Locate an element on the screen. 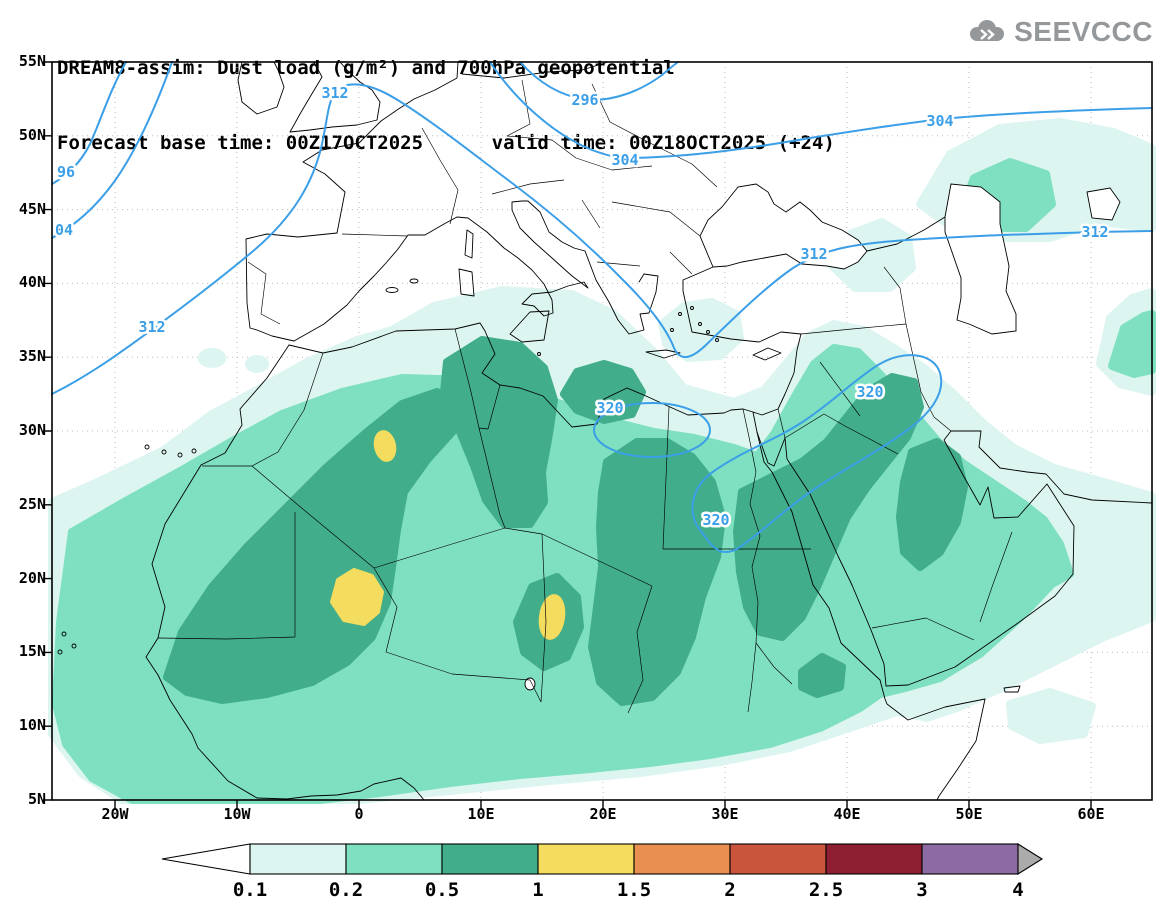 The height and width of the screenshot is (907, 1165). cyprus is located at coordinates (767, 354).